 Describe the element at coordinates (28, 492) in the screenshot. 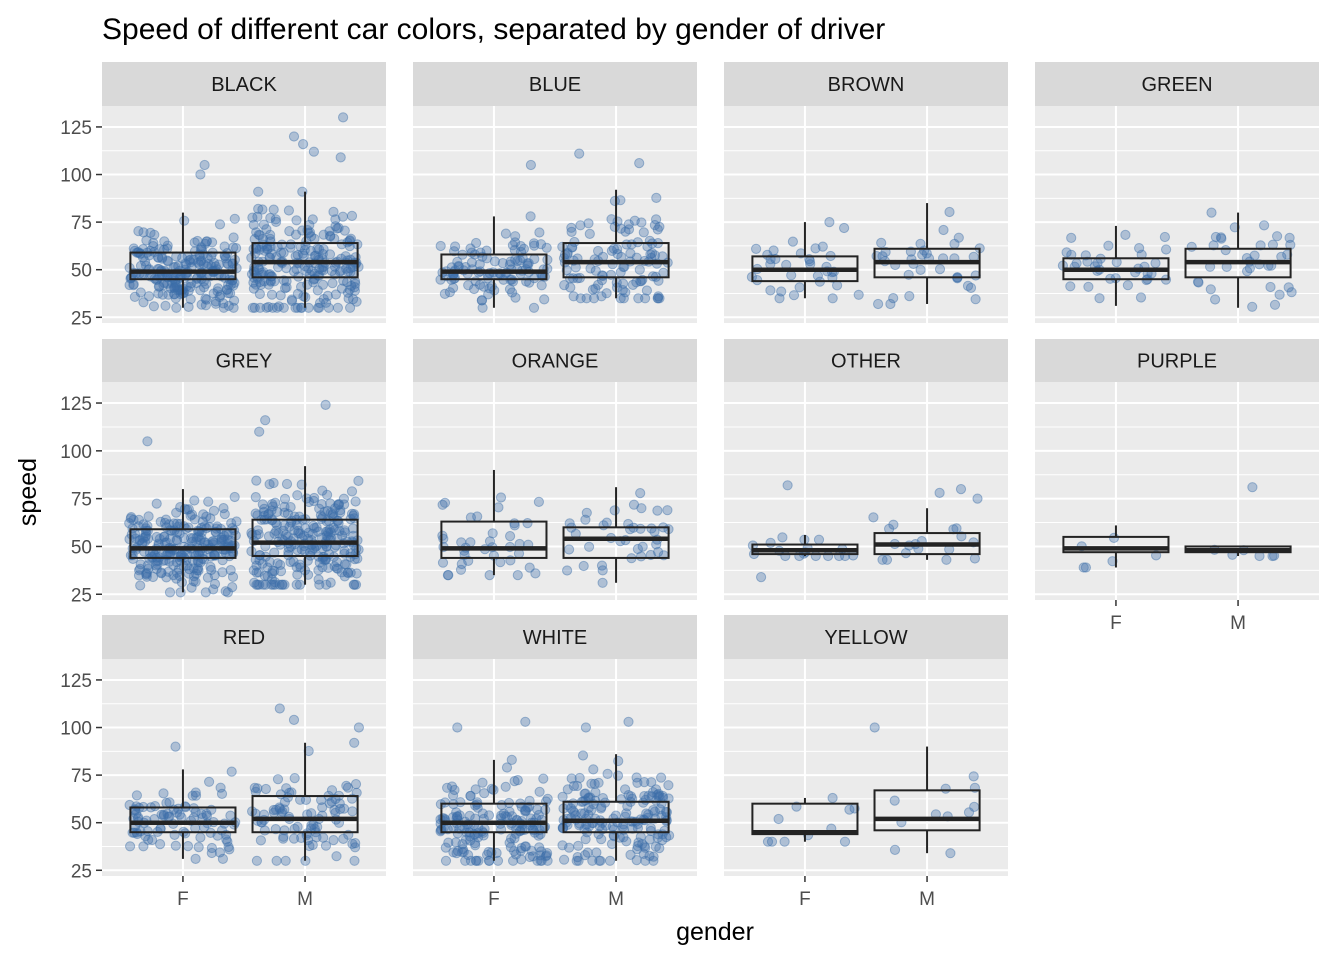

I see `y-axis-title: speed` at that location.